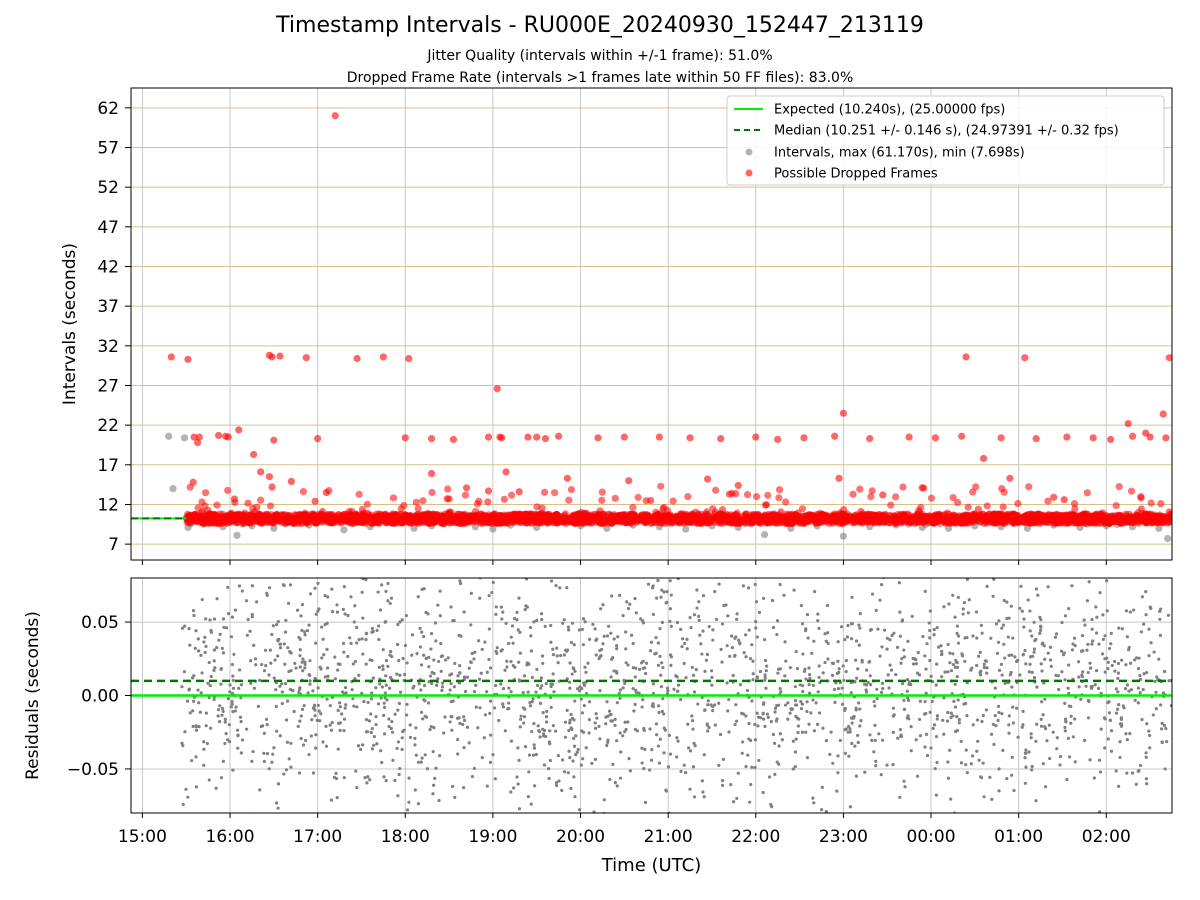 This screenshot has width=1200, height=900. I want to click on interval-point, so click(843, 536).